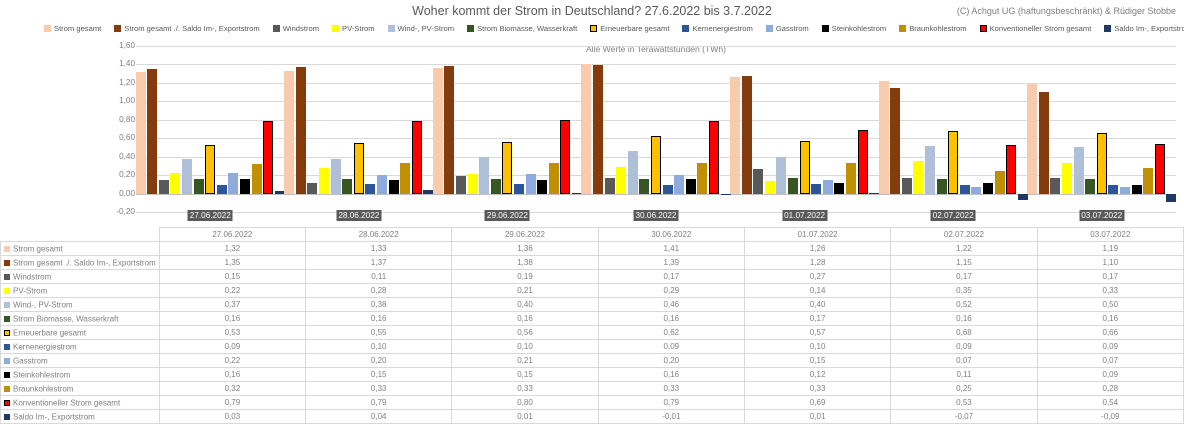 The width and height of the screenshot is (1184, 424). I want to click on table-cell: 1,28, so click(817, 262).